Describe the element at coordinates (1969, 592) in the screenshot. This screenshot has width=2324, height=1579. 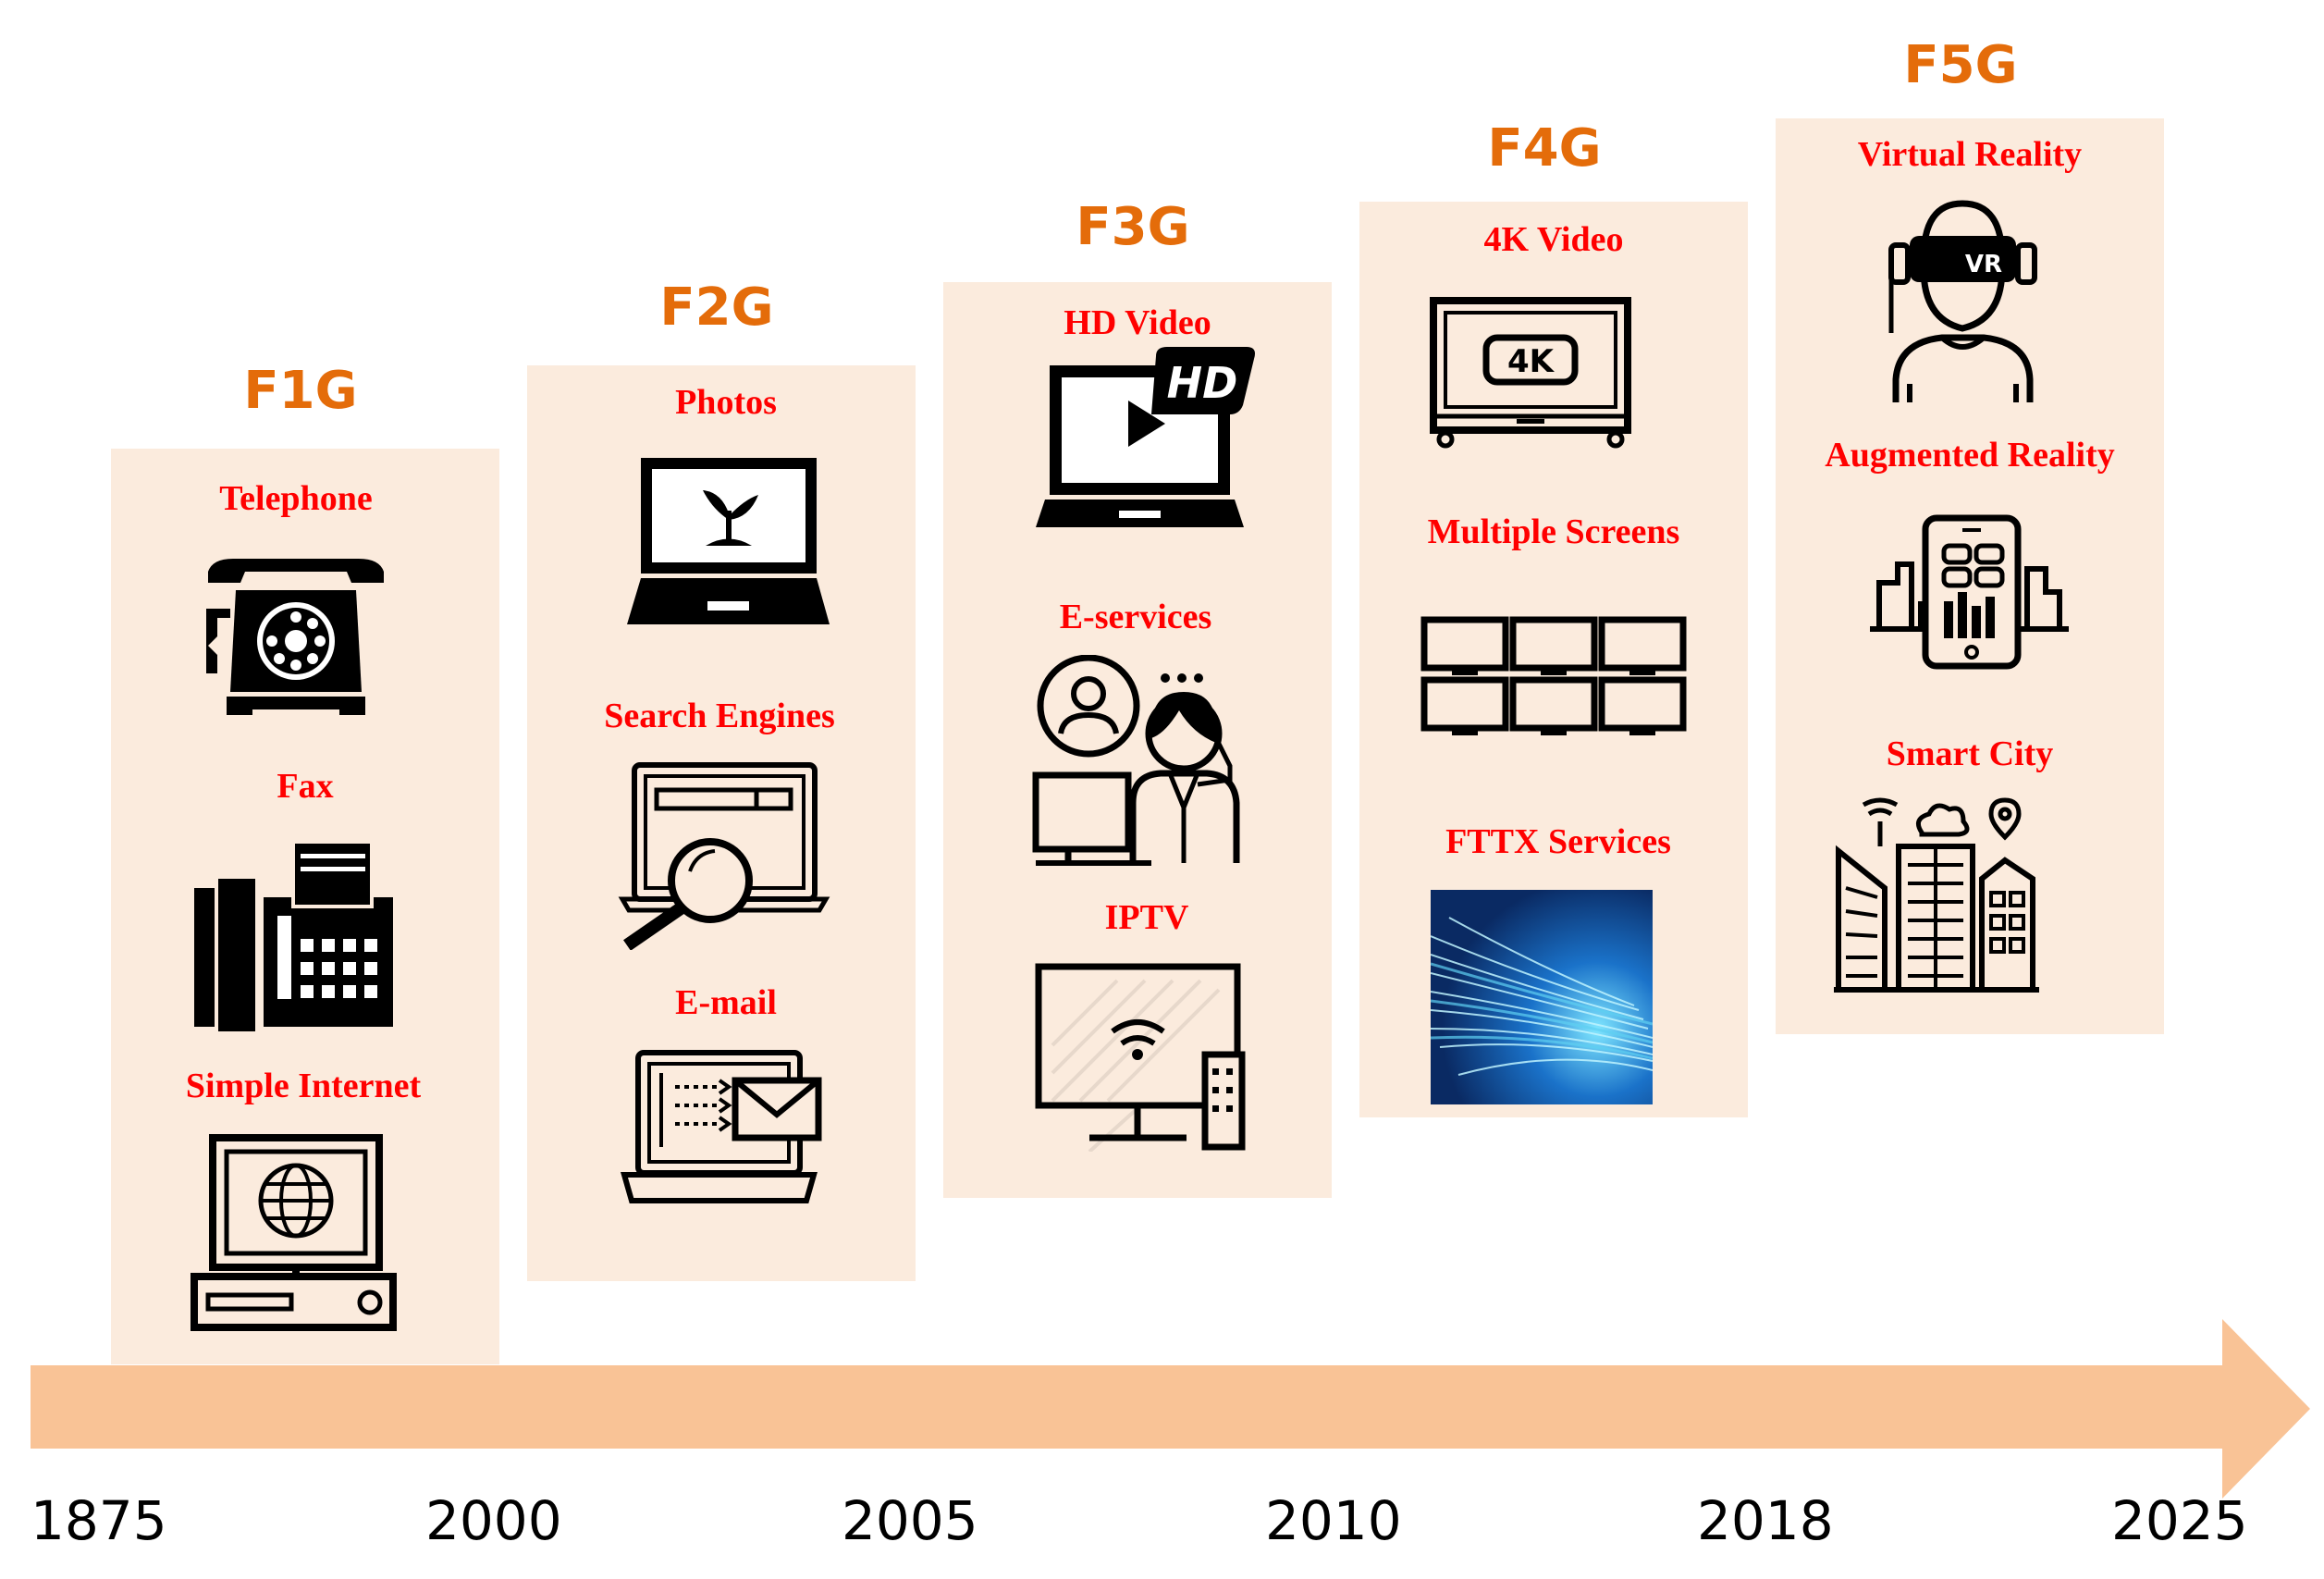
I see `augmented-reality-icon` at that location.